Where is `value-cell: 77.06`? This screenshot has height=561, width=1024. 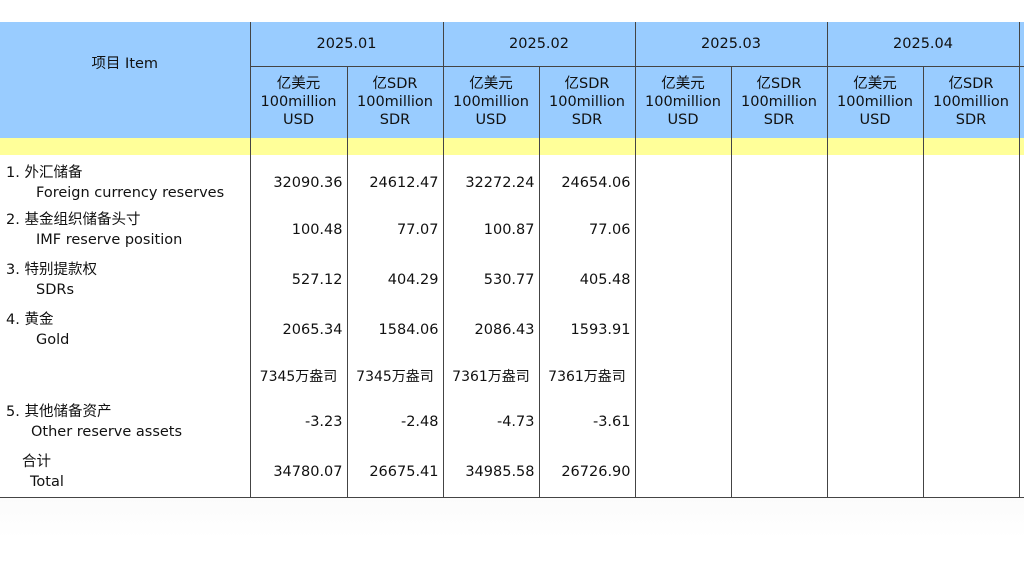 value-cell: 77.06 is located at coordinates (586, 230).